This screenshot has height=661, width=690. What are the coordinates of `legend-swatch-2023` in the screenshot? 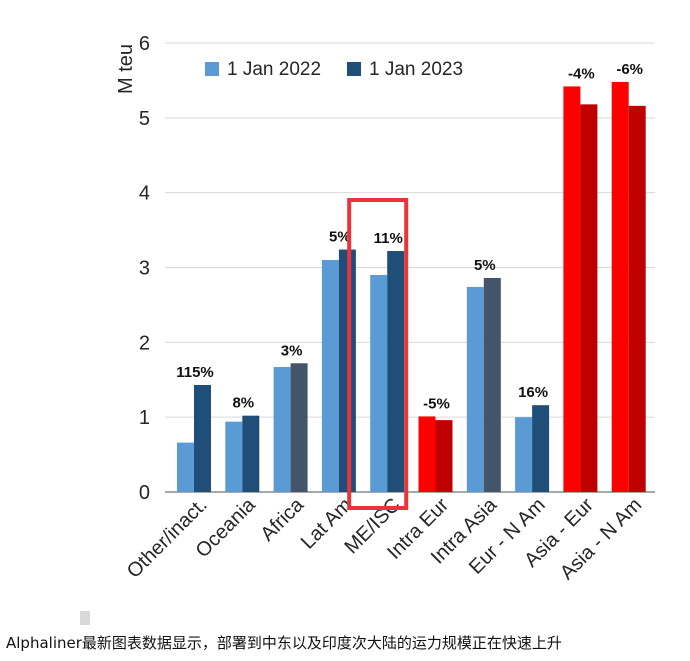 It's located at (354, 69).